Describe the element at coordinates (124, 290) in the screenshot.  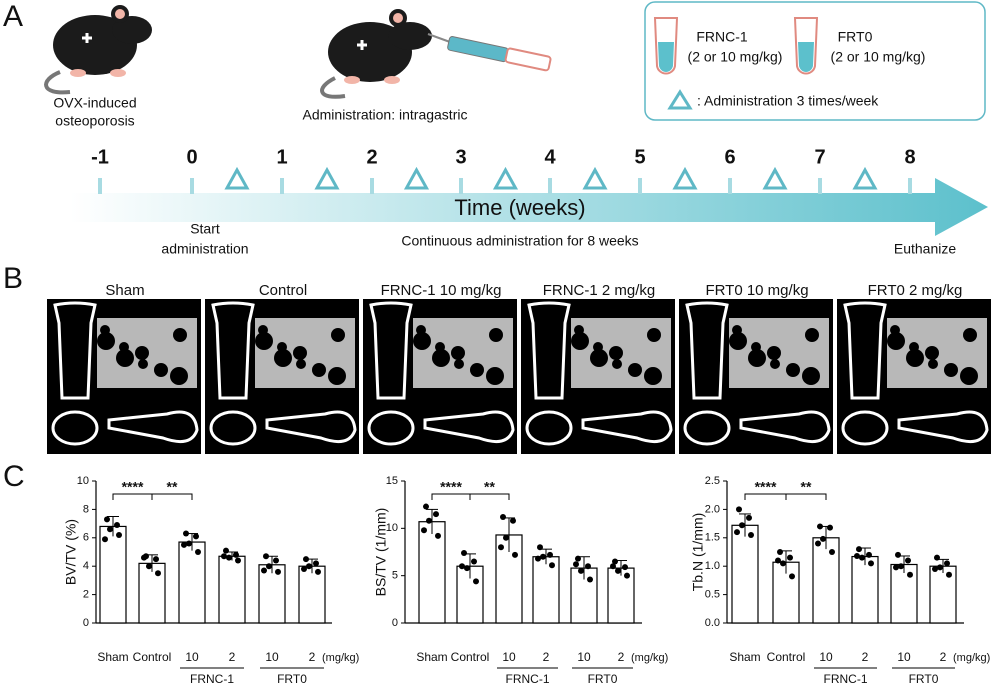
I see `group-label: Sham` at that location.